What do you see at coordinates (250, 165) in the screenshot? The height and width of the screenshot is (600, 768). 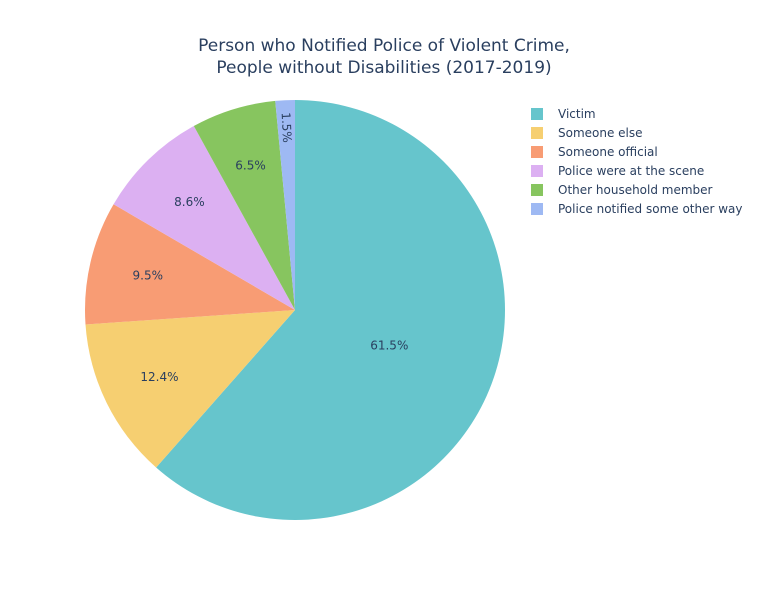 I see `slice-label-other-household-member: 6.5%` at bounding box center [250, 165].